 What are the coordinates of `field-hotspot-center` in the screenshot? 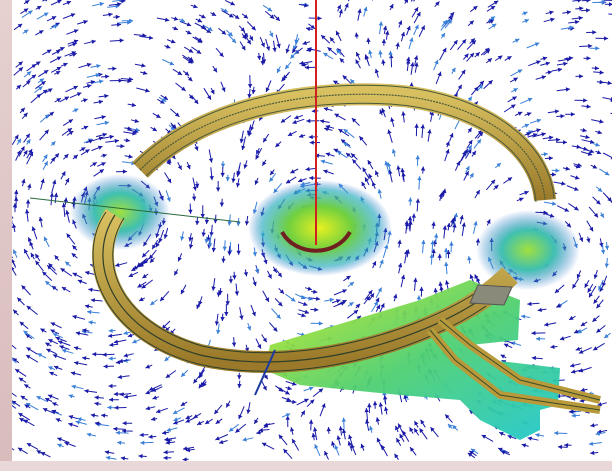 It's located at (320, 228).